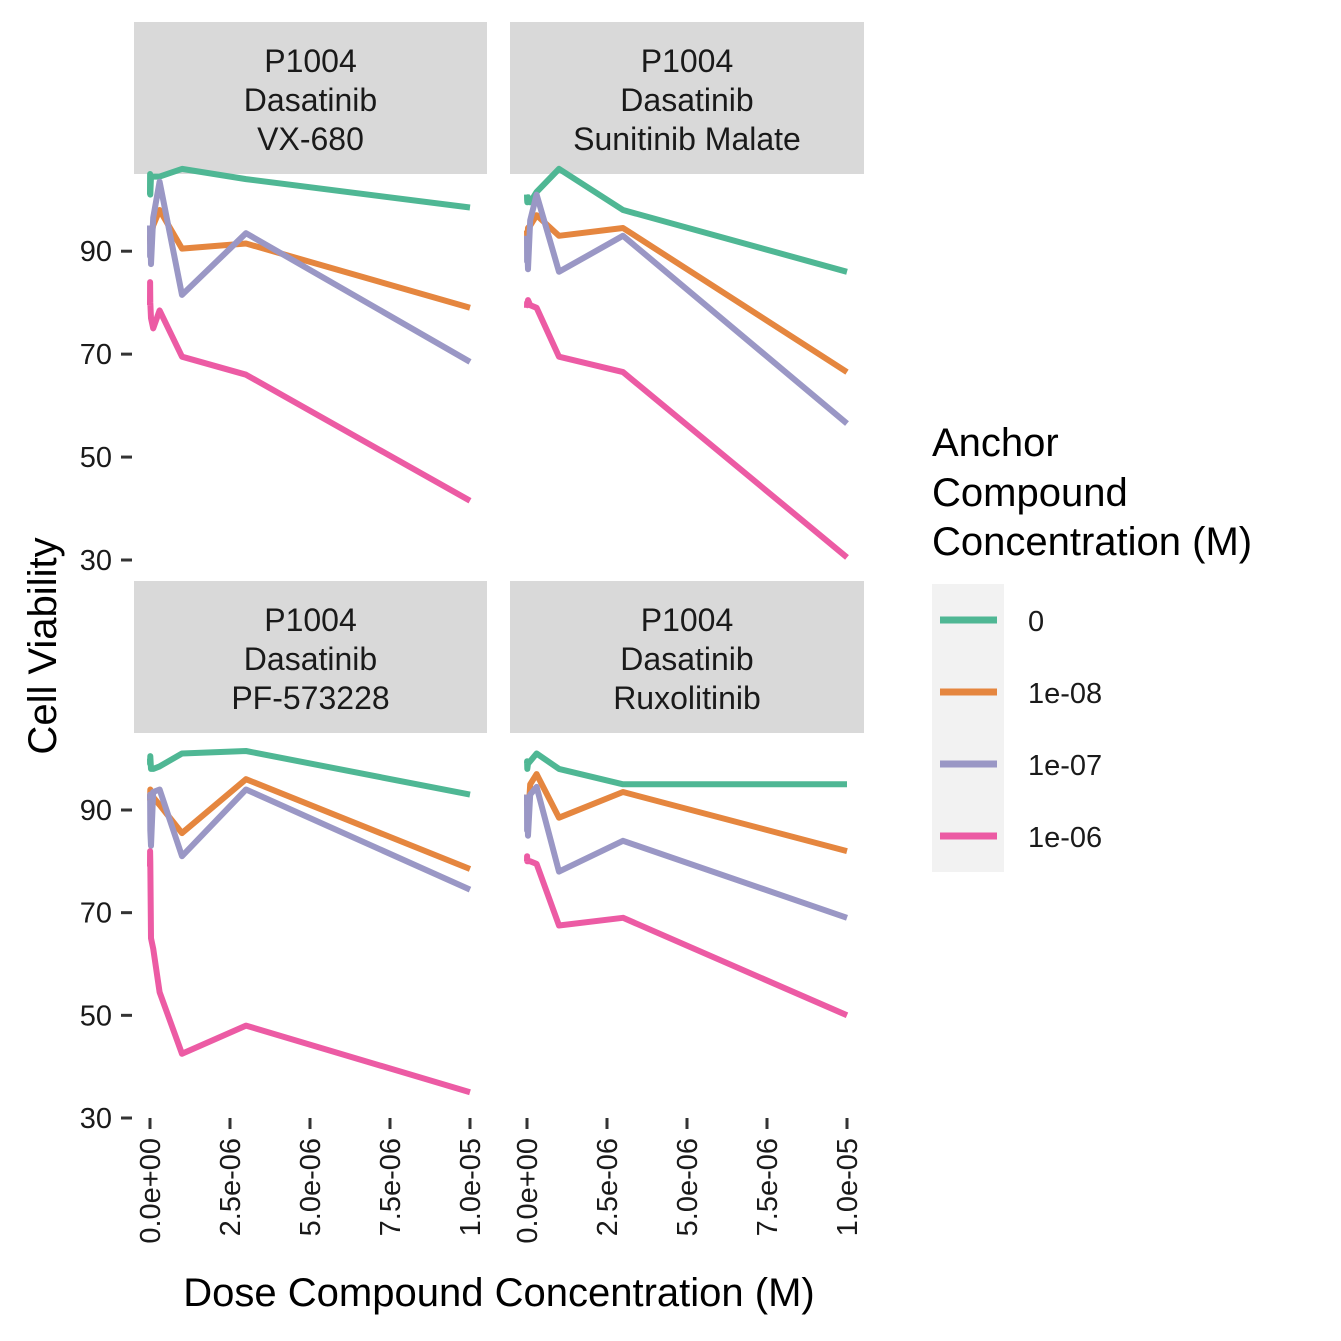 This screenshot has width=1341, height=1341. Describe the element at coordinates (1065, 838) in the screenshot. I see `legend-label: 1e-06` at that location.